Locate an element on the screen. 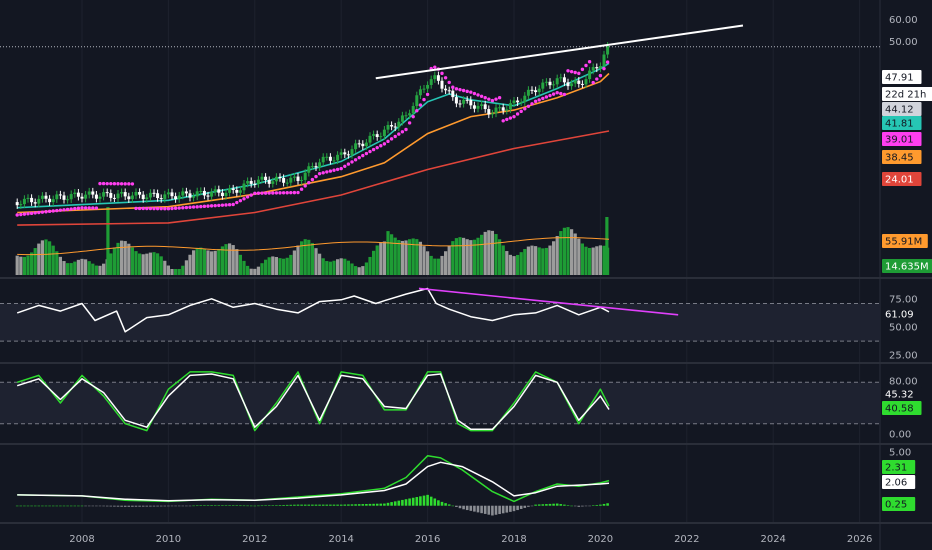 The width and height of the screenshot is (932, 550). rsi-panel is located at coordinates (440, 314).